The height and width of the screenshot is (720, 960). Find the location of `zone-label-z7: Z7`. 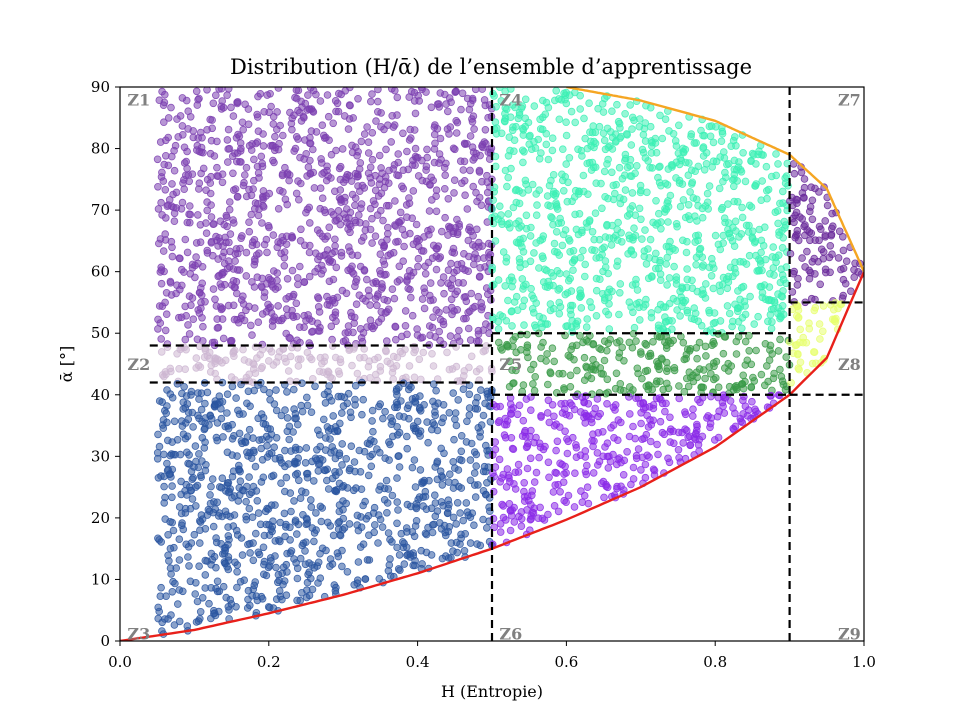

zone-label-z7: Z7 is located at coordinates (849, 99).